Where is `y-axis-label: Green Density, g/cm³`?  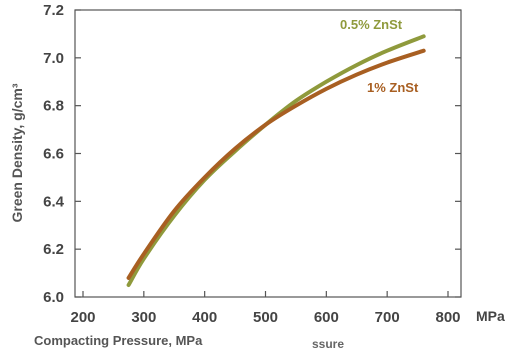
y-axis-label: Green Density, g/cm³ is located at coordinates (17, 152).